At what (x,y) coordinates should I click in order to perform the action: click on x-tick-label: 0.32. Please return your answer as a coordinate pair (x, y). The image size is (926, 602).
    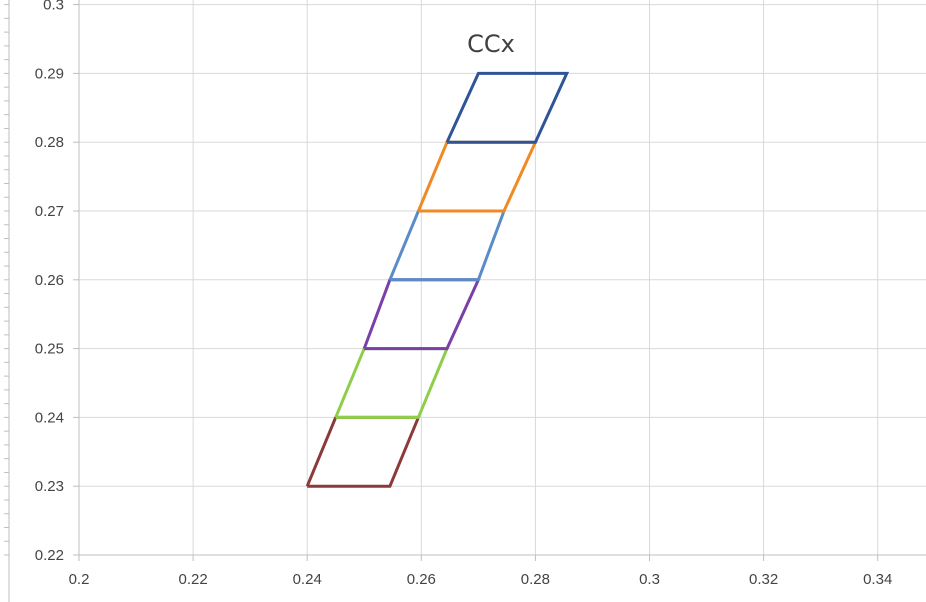
    Looking at the image, I should click on (763, 579).